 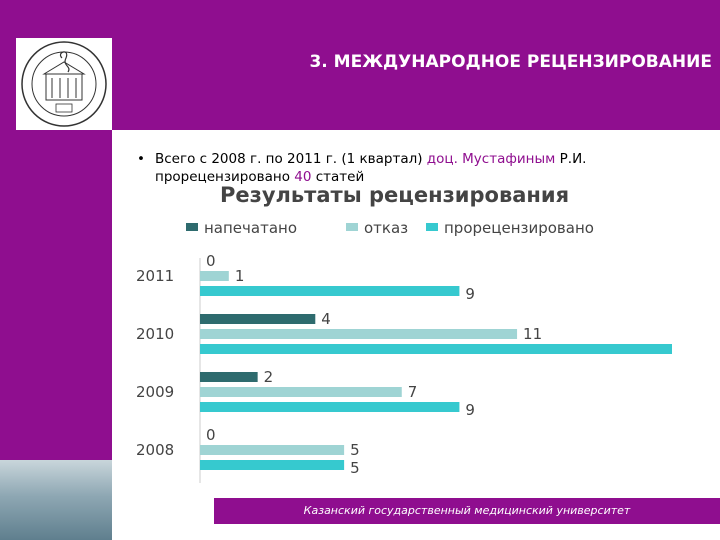 What do you see at coordinates (355, 468) in the screenshot?
I see `data-label-2008-series-3: 5` at bounding box center [355, 468].